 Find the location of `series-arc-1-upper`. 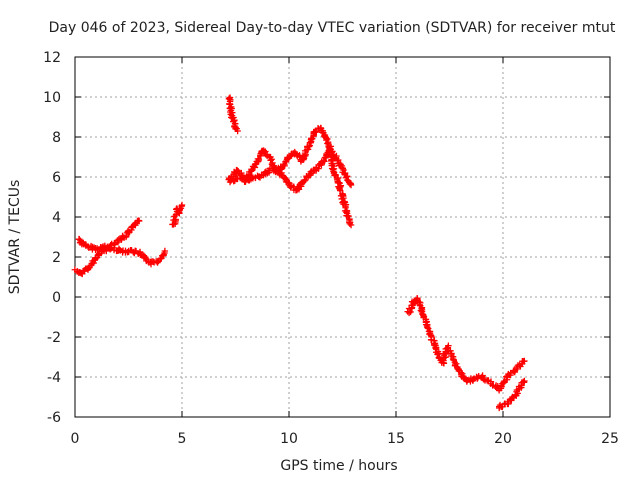

series-arc-1-upper is located at coordinates (122, 251).